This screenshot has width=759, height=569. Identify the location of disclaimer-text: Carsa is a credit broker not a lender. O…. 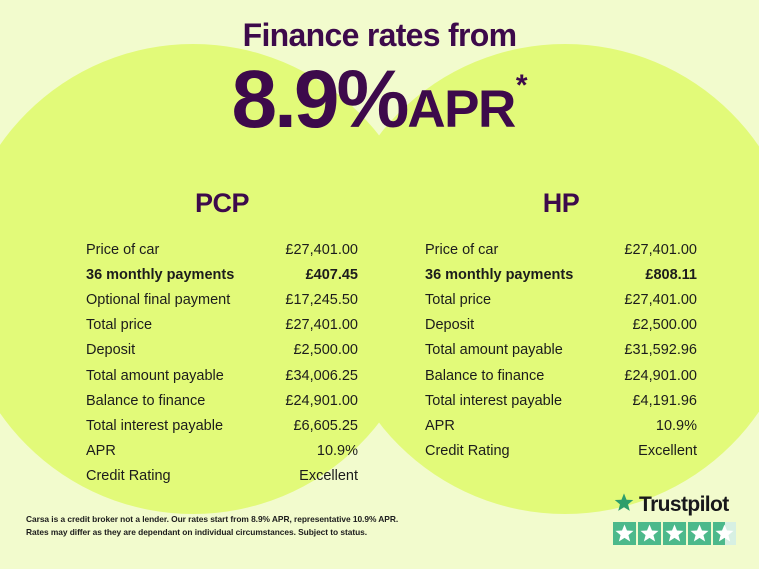
(226, 526).